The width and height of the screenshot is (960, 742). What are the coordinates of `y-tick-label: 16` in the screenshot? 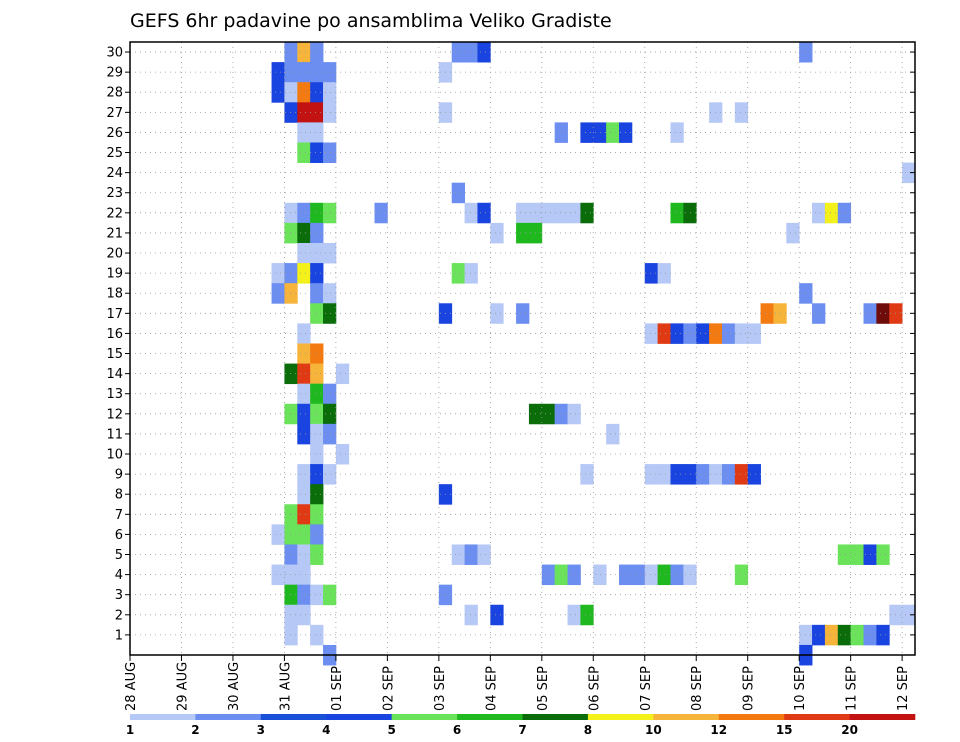 It's located at (114, 334).